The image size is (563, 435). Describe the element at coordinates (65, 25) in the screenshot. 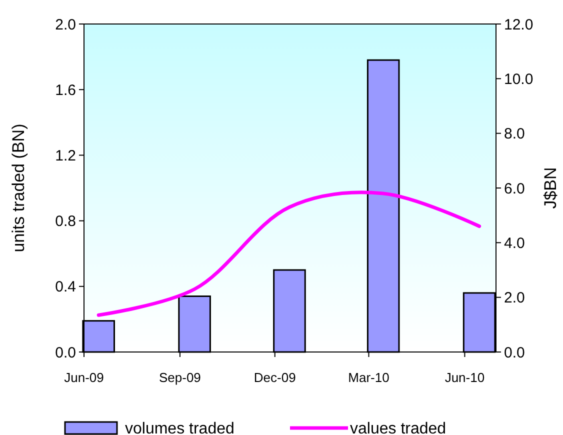

I see `y-tick-label: 2.0` at that location.